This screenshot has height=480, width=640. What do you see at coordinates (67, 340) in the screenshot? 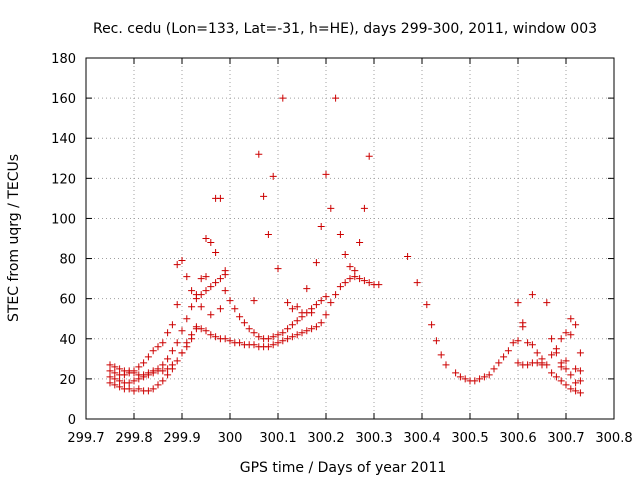
I see `y-tick-label: 40` at bounding box center [67, 340].